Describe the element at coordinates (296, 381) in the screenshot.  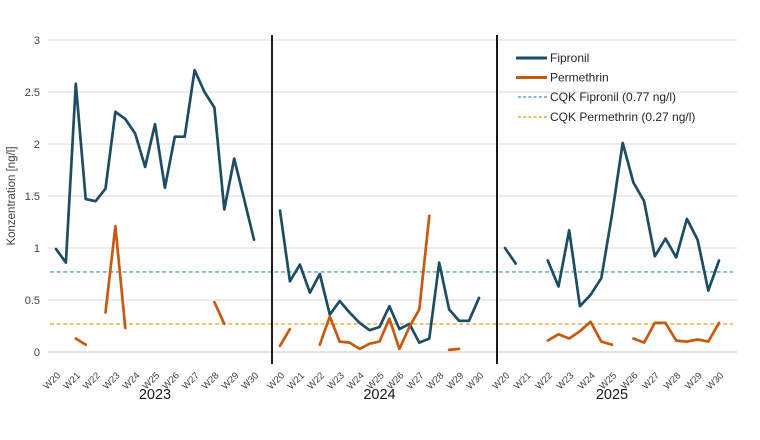
I see `x-tick-label-2024-w21: W21` at that location.